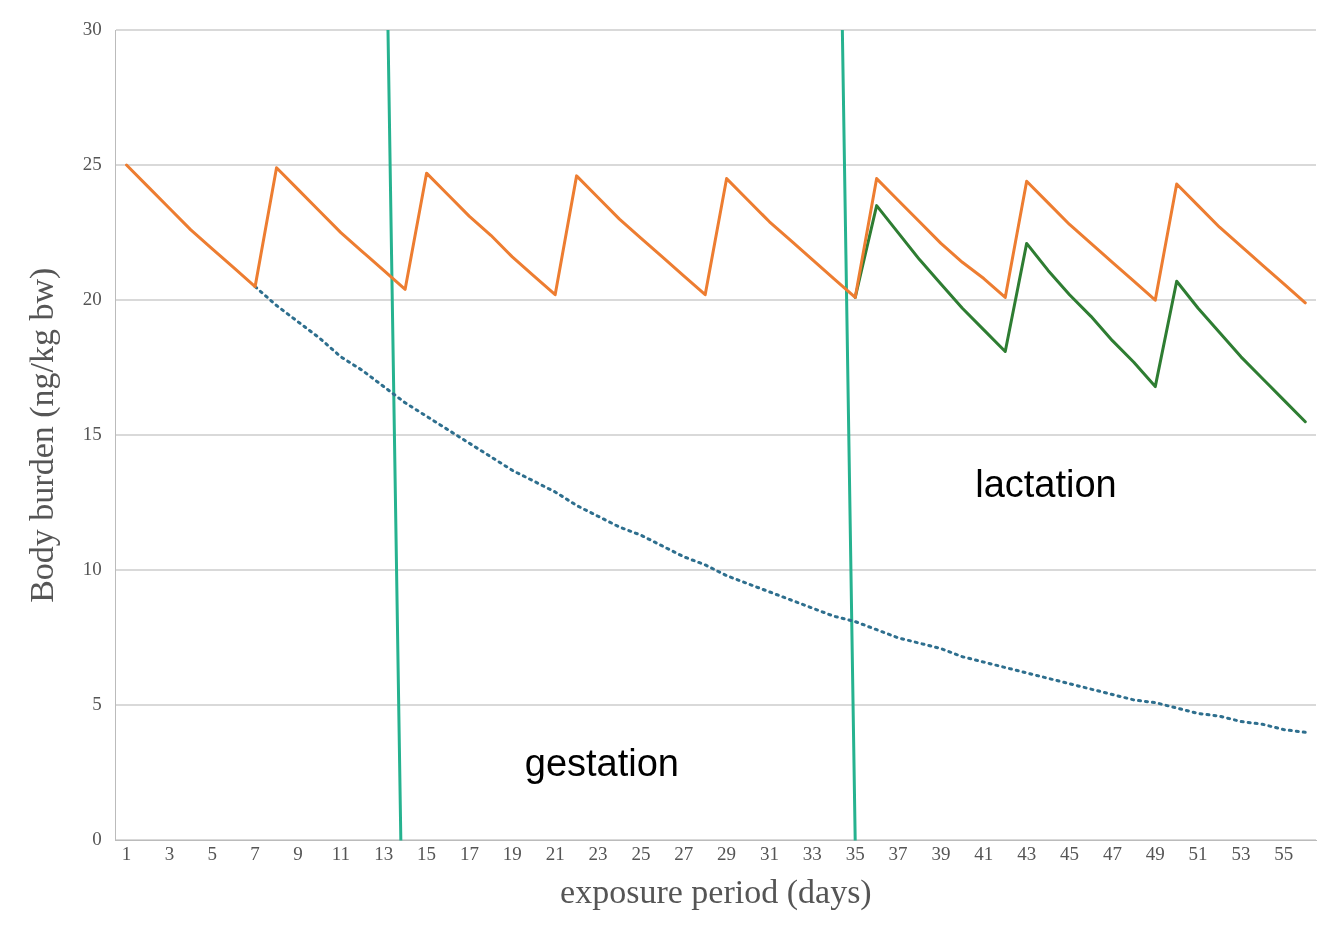 The width and height of the screenshot is (1331, 938). I want to click on x-tick-label: 49, so click(1155, 853).